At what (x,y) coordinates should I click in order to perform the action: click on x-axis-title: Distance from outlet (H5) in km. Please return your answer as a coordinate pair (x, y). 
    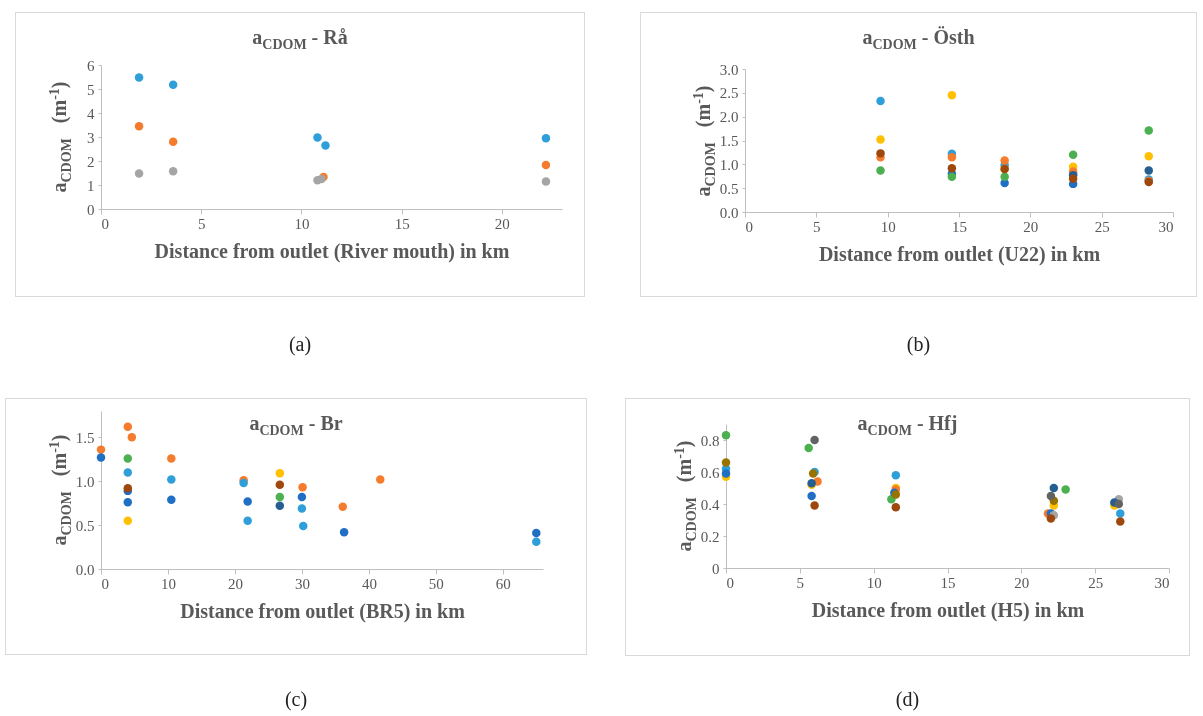
    Looking at the image, I should click on (948, 610).